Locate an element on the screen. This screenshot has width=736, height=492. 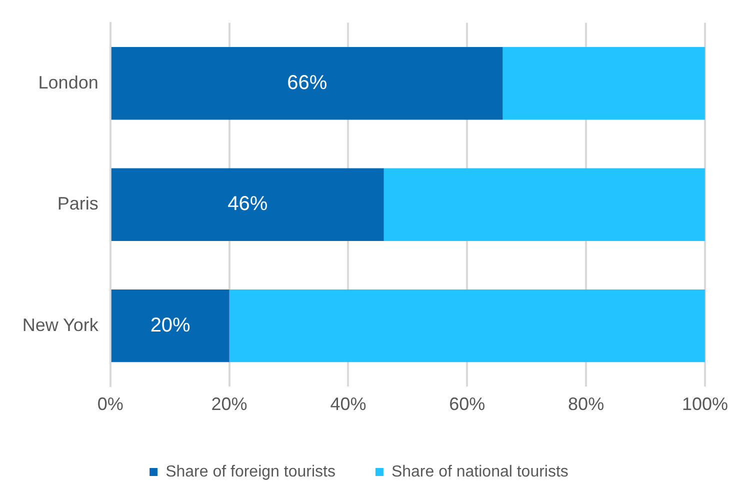
data-label: 66% is located at coordinates (307, 83).